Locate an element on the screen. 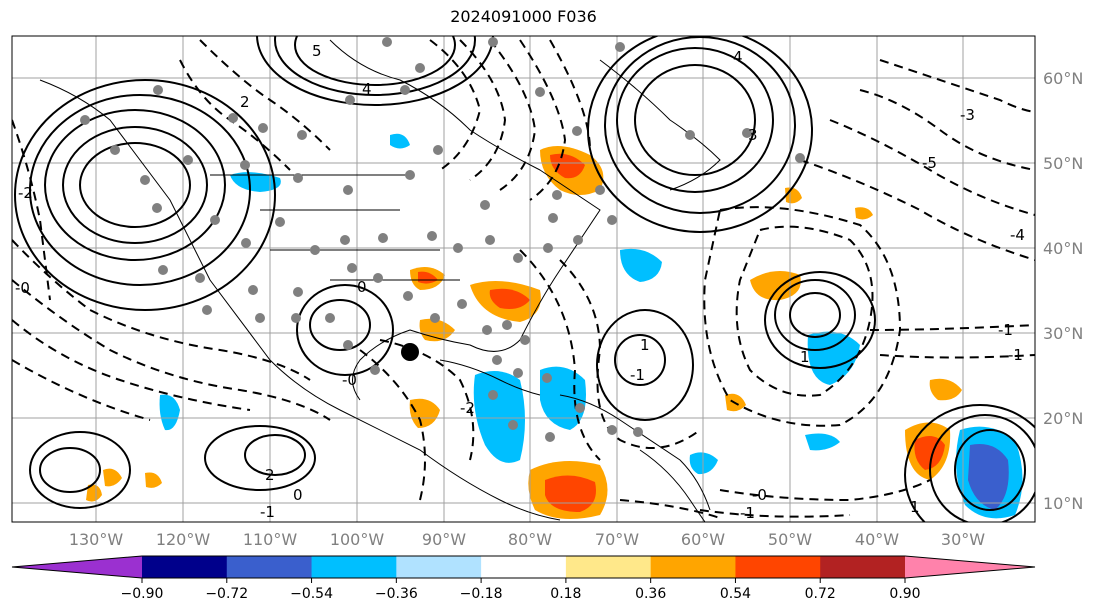  colorbar-tick-label: −0.54 is located at coordinates (311, 594).